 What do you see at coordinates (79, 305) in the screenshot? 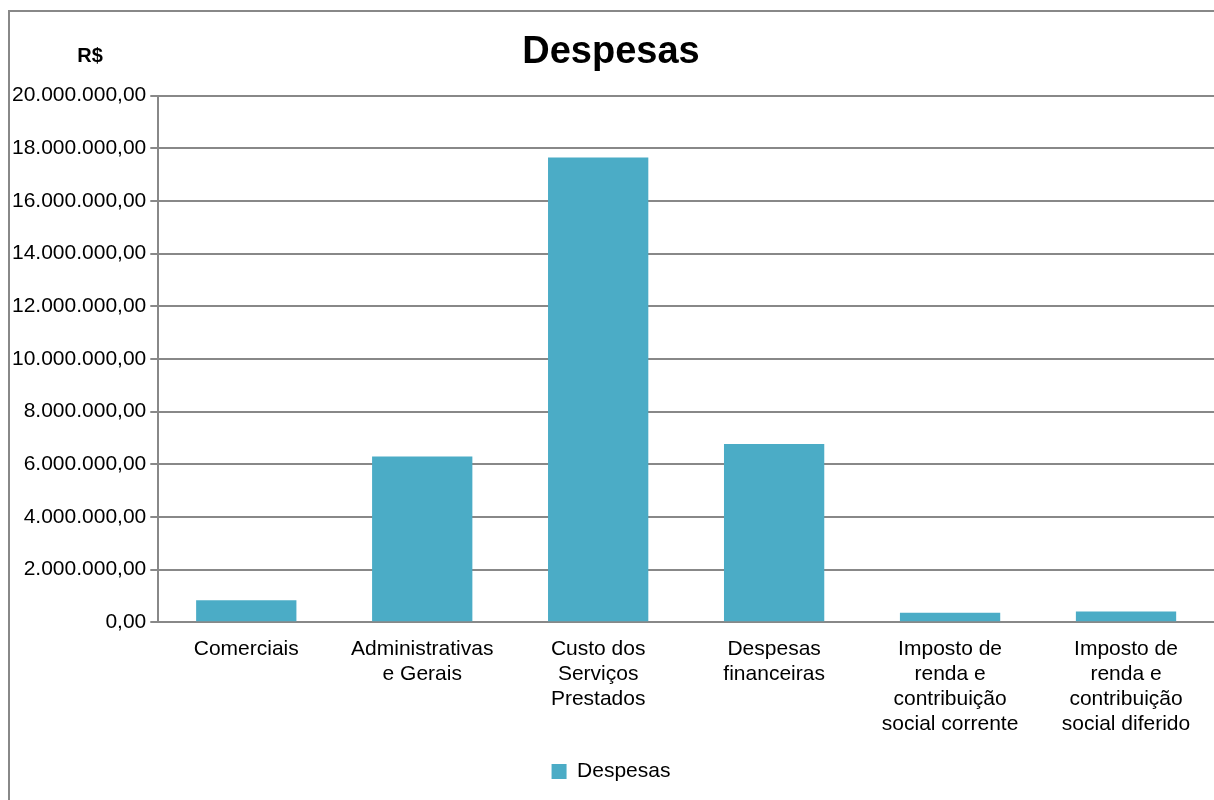
I see `y-tick-label: 12.000.000,00` at bounding box center [79, 305].